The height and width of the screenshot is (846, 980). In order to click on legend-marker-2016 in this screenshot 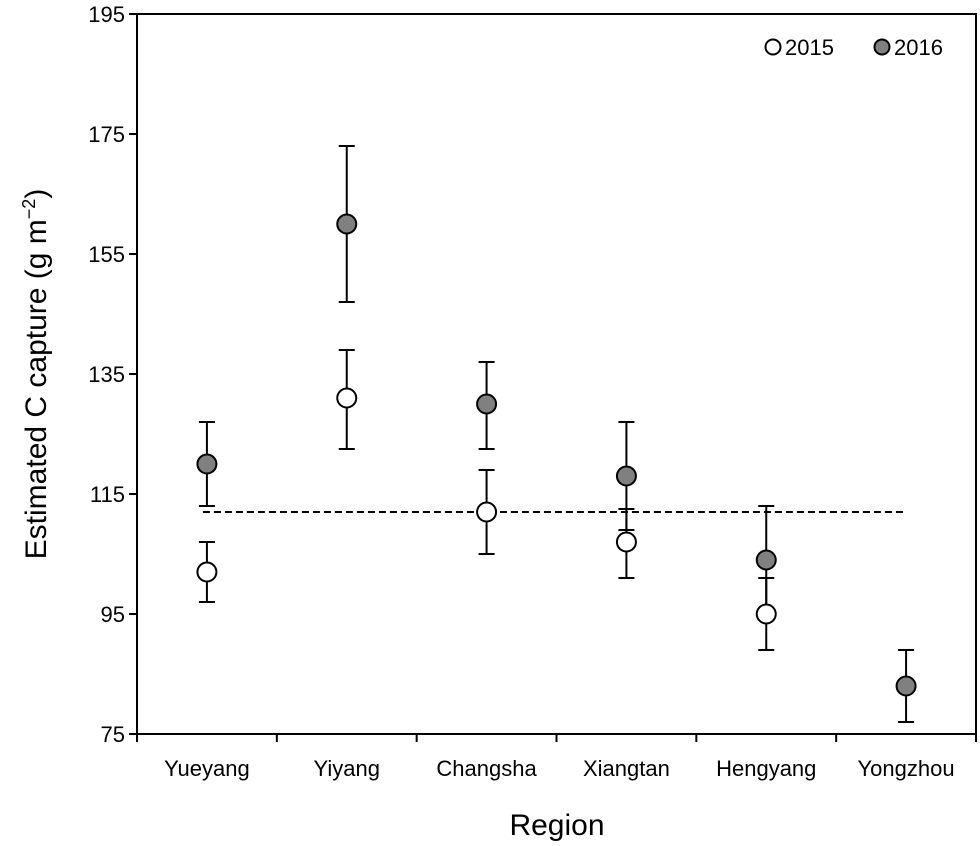, I will do `click(882, 47)`.